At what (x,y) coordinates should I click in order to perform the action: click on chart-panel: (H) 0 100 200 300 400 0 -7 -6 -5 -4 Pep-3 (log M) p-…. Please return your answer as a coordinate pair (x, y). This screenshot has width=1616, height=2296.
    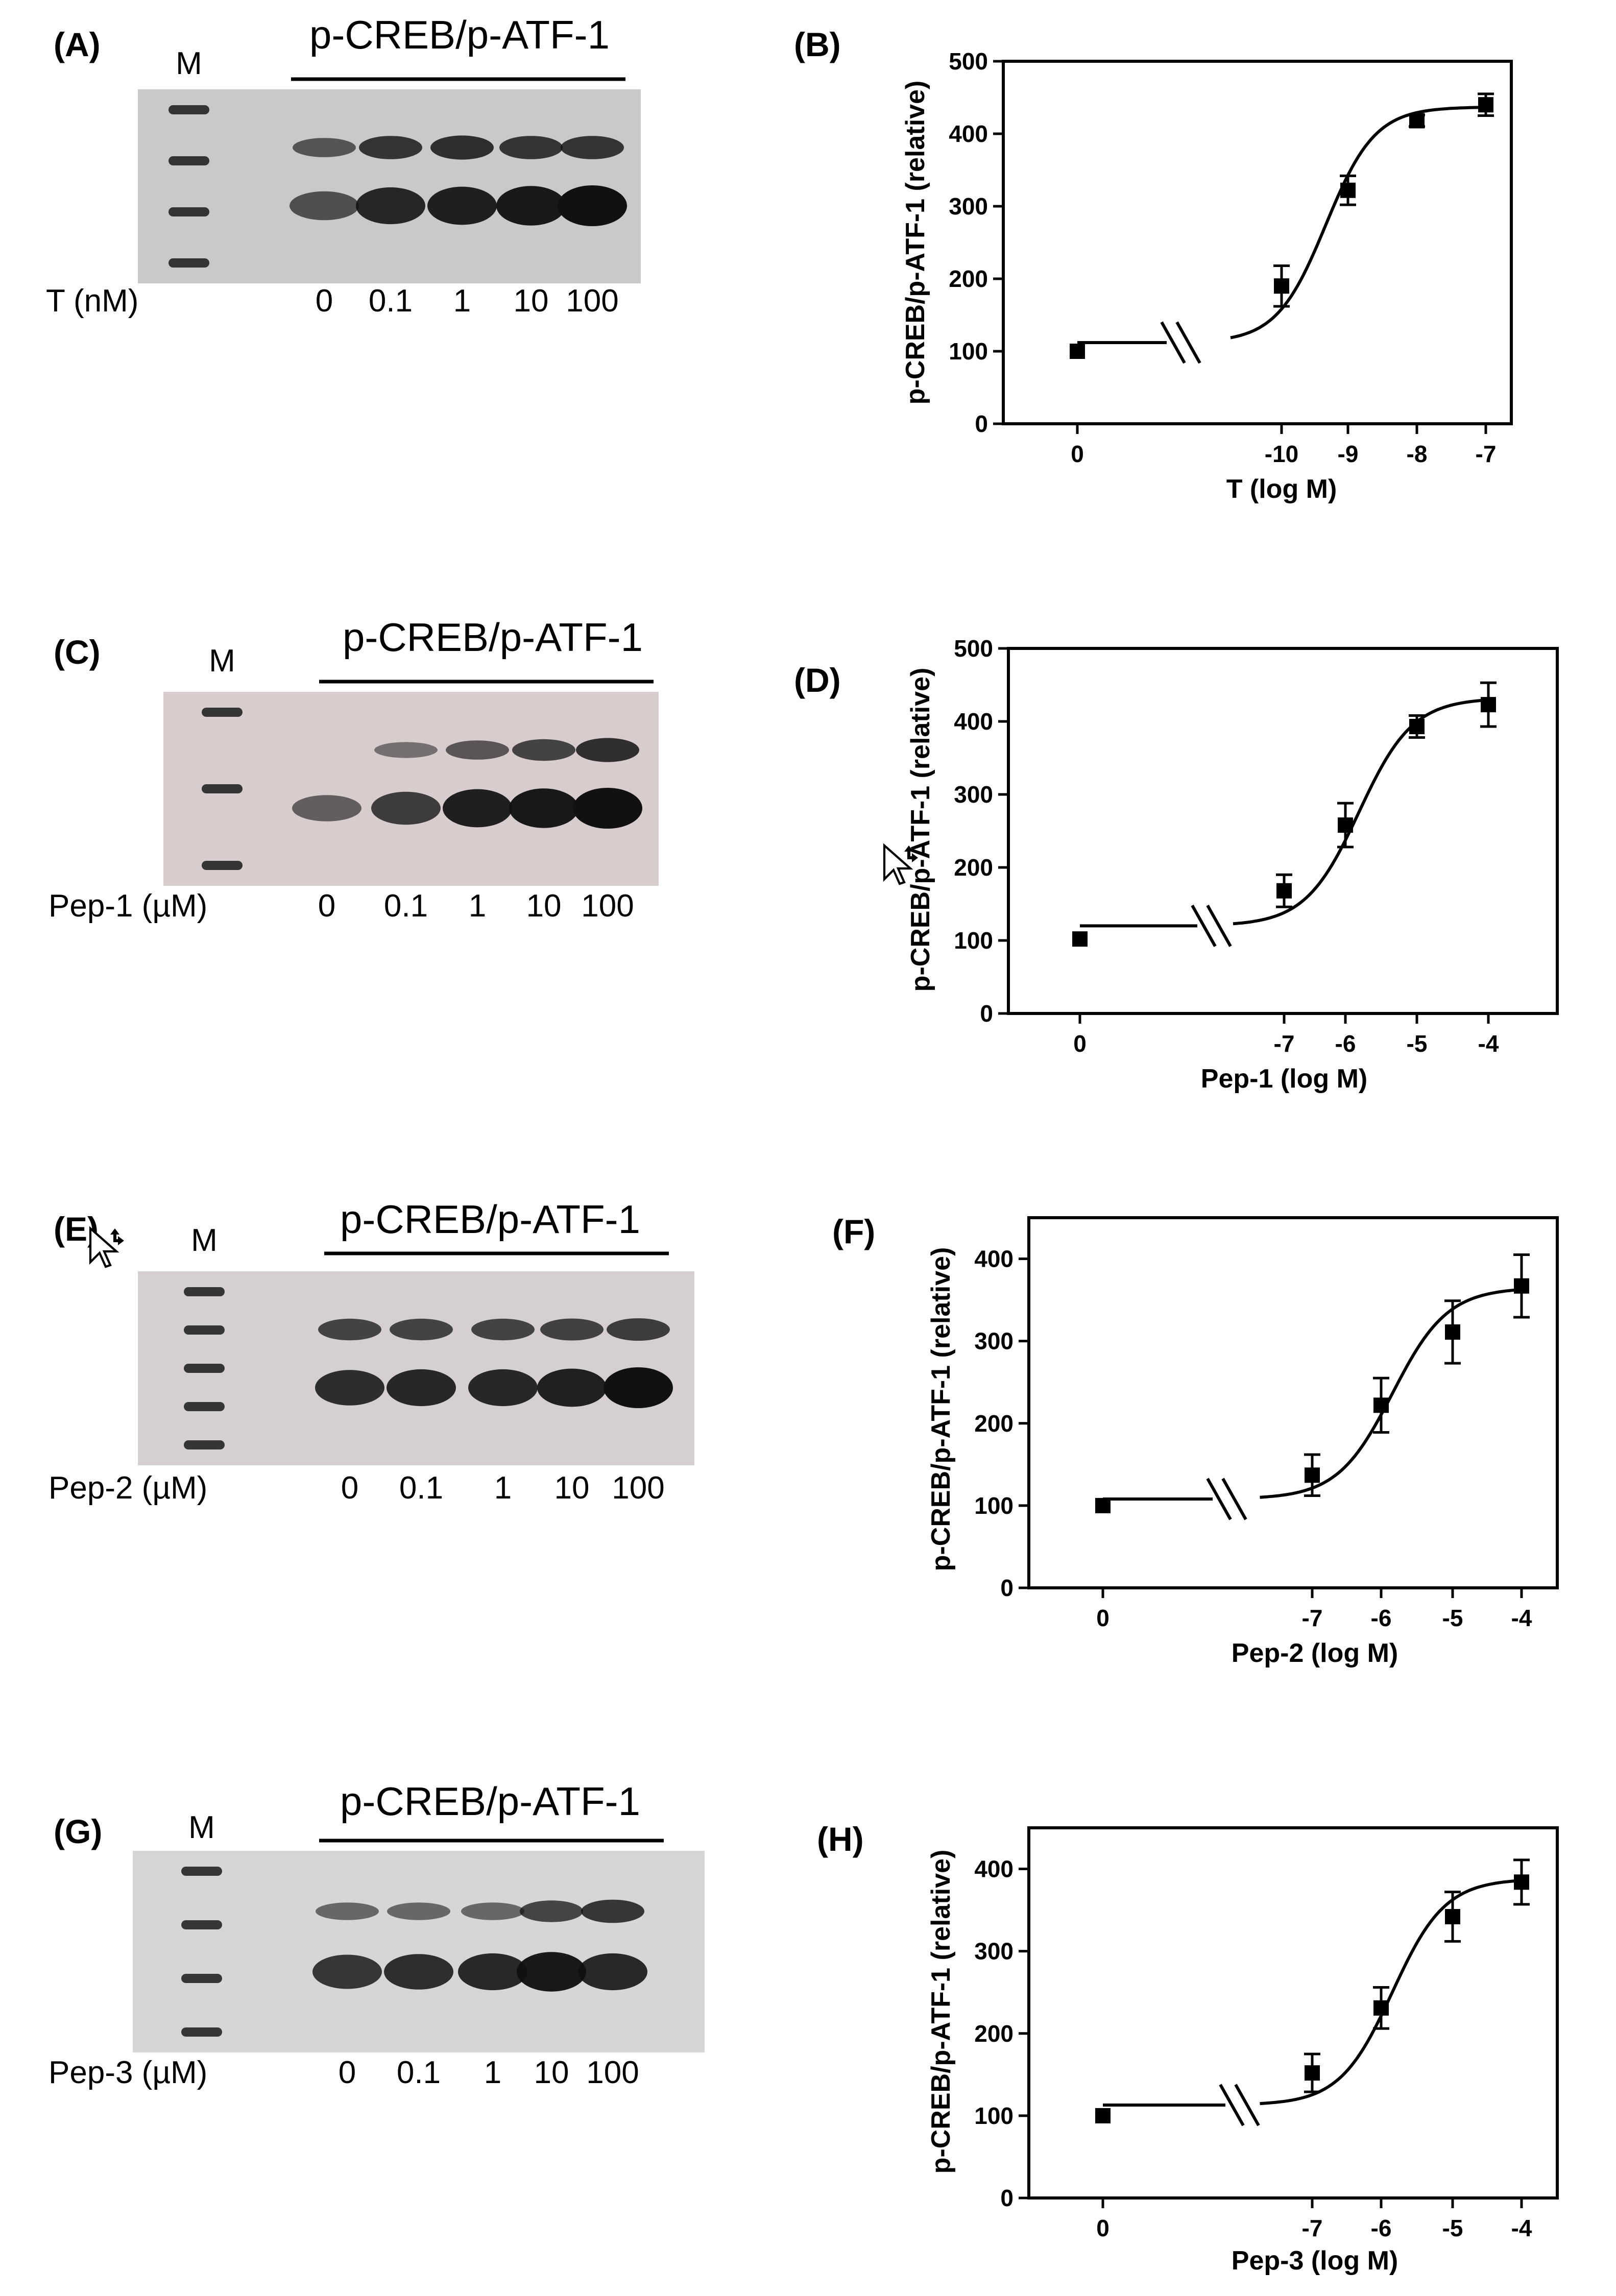
    Looking at the image, I should click on (1188, 2048).